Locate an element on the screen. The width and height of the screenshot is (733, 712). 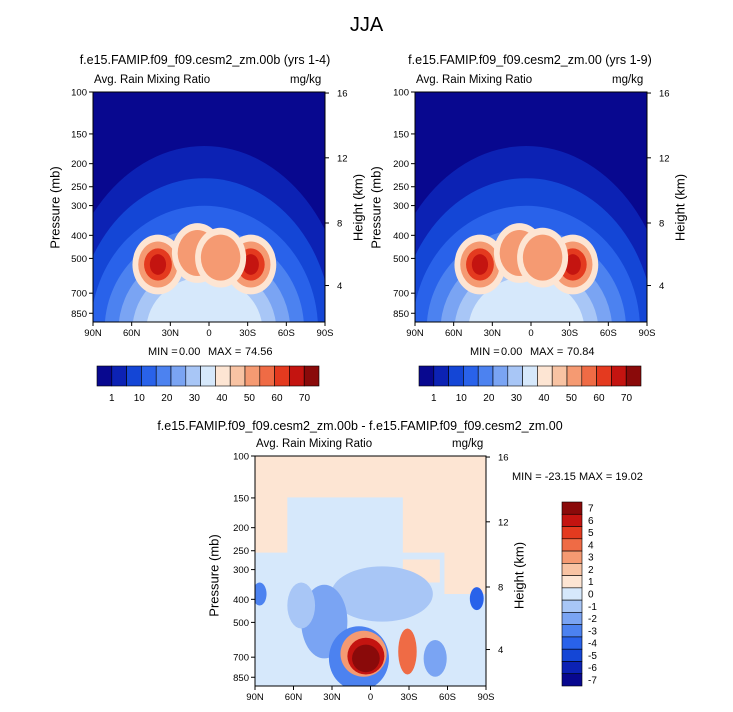
panel-2-colorbar-label-20: 20 is located at coordinates (489, 398).